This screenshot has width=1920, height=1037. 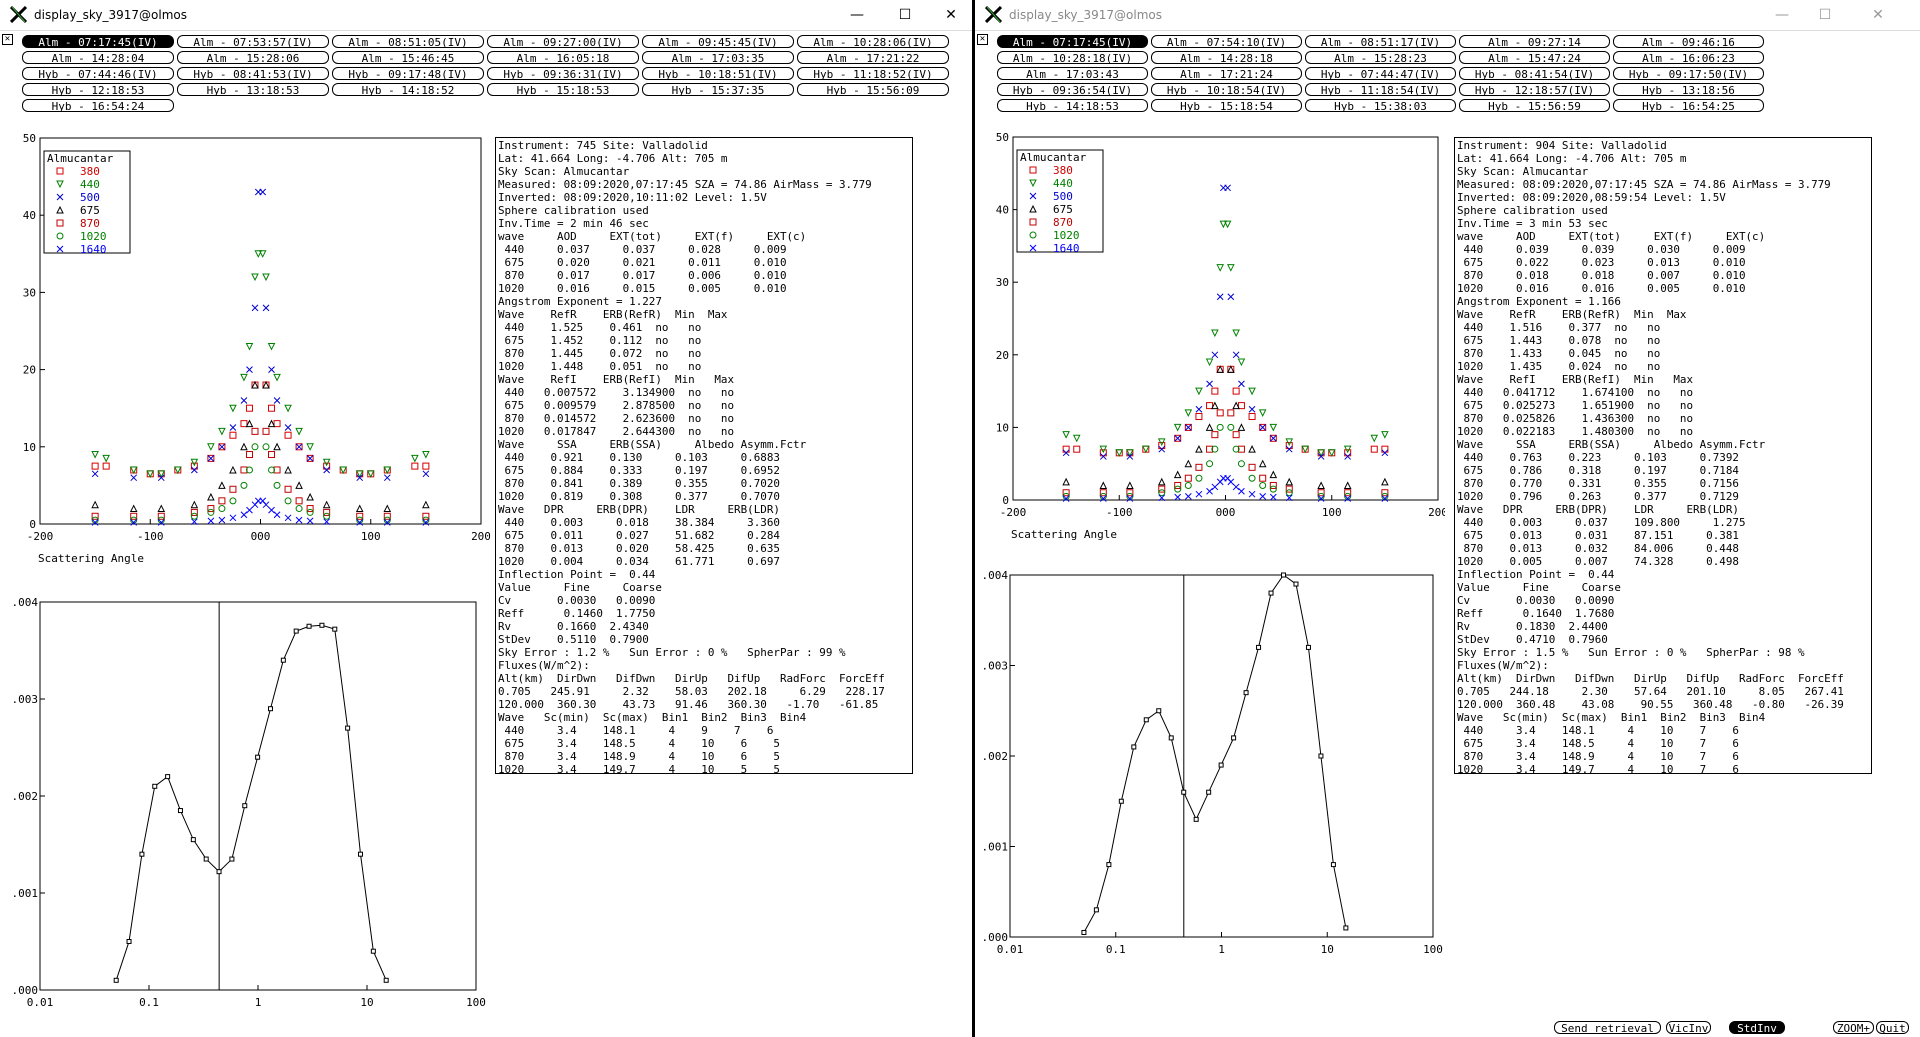 I want to click on scan-button: Hyb - 15:37:35, so click(x=718, y=90).